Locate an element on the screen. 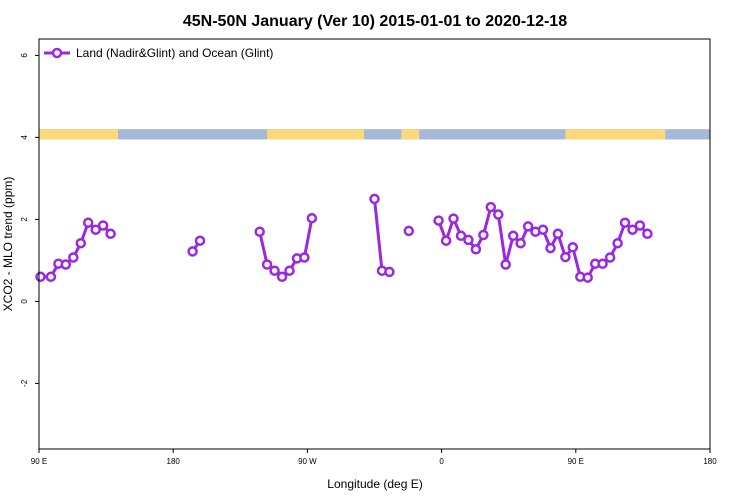 The image size is (750, 500). series-layer is located at coordinates (344, 238).